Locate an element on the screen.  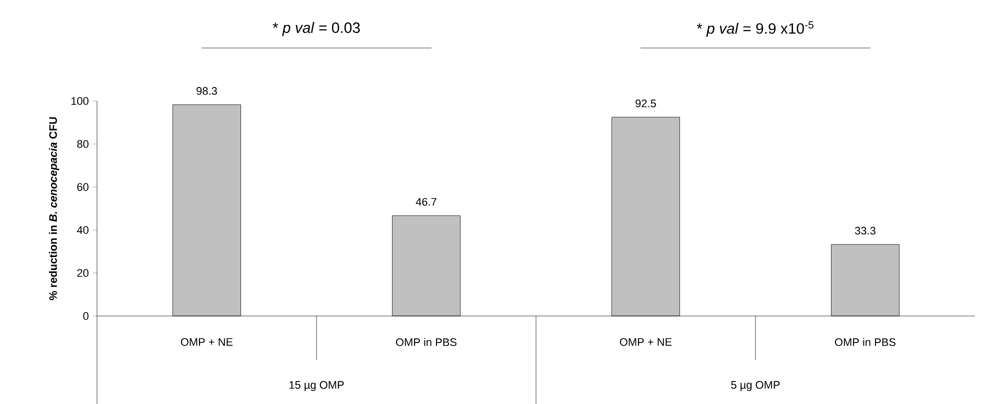
data-label: 98.3 is located at coordinates (206, 90).